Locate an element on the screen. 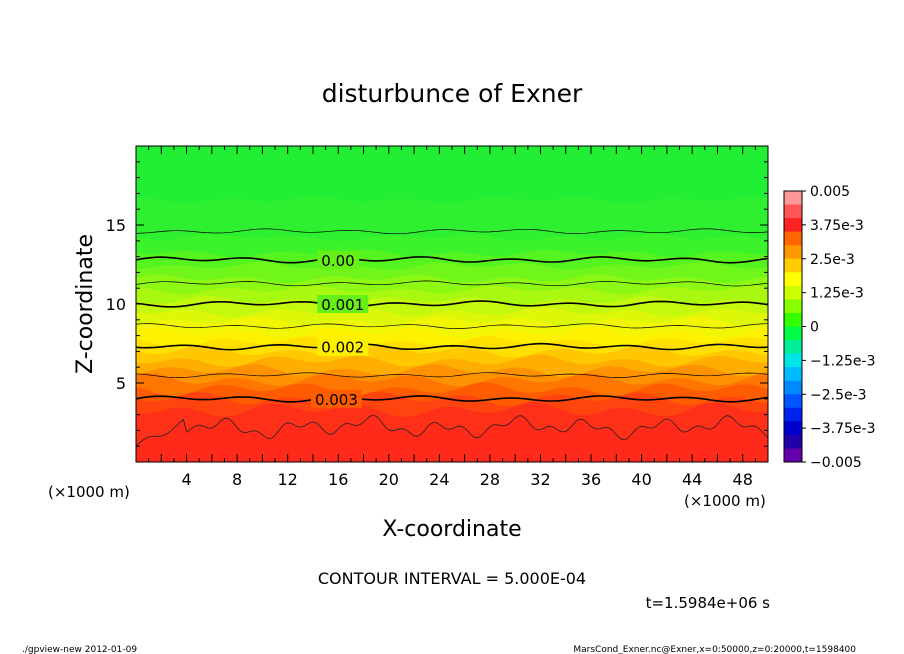 This screenshot has height=654, width=904. contour-label: 0.001 is located at coordinates (342, 305).